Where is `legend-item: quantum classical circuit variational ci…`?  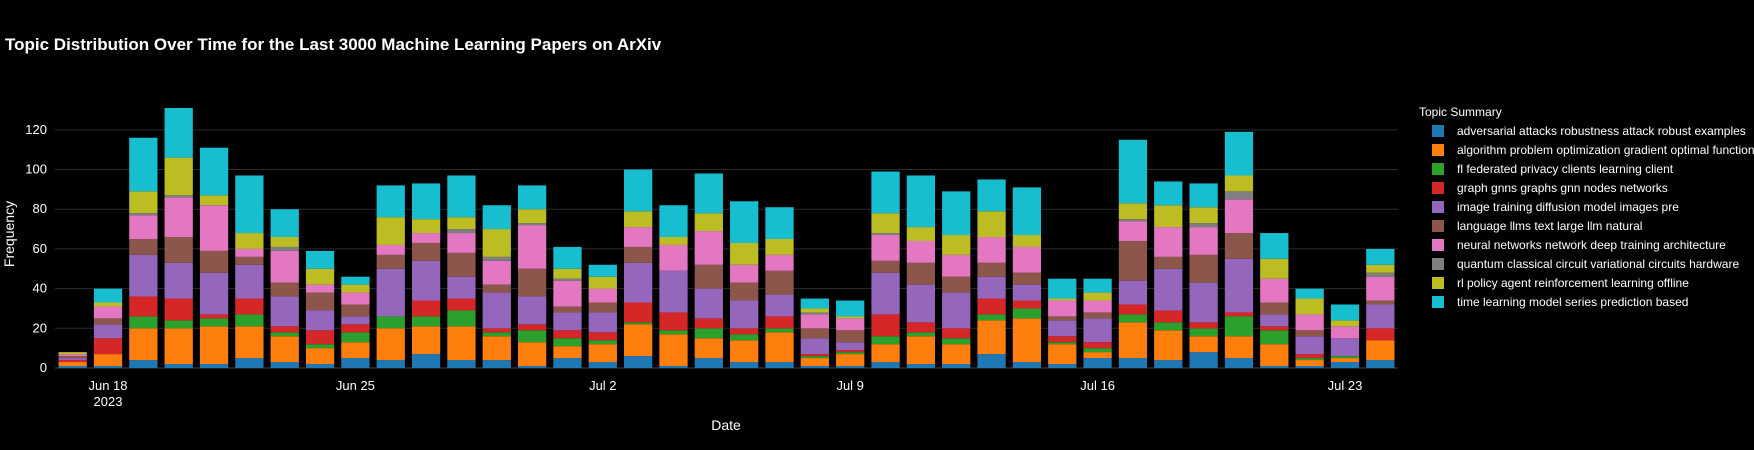 legend-item: quantum classical circuit variational ci… is located at coordinates (1585, 264).